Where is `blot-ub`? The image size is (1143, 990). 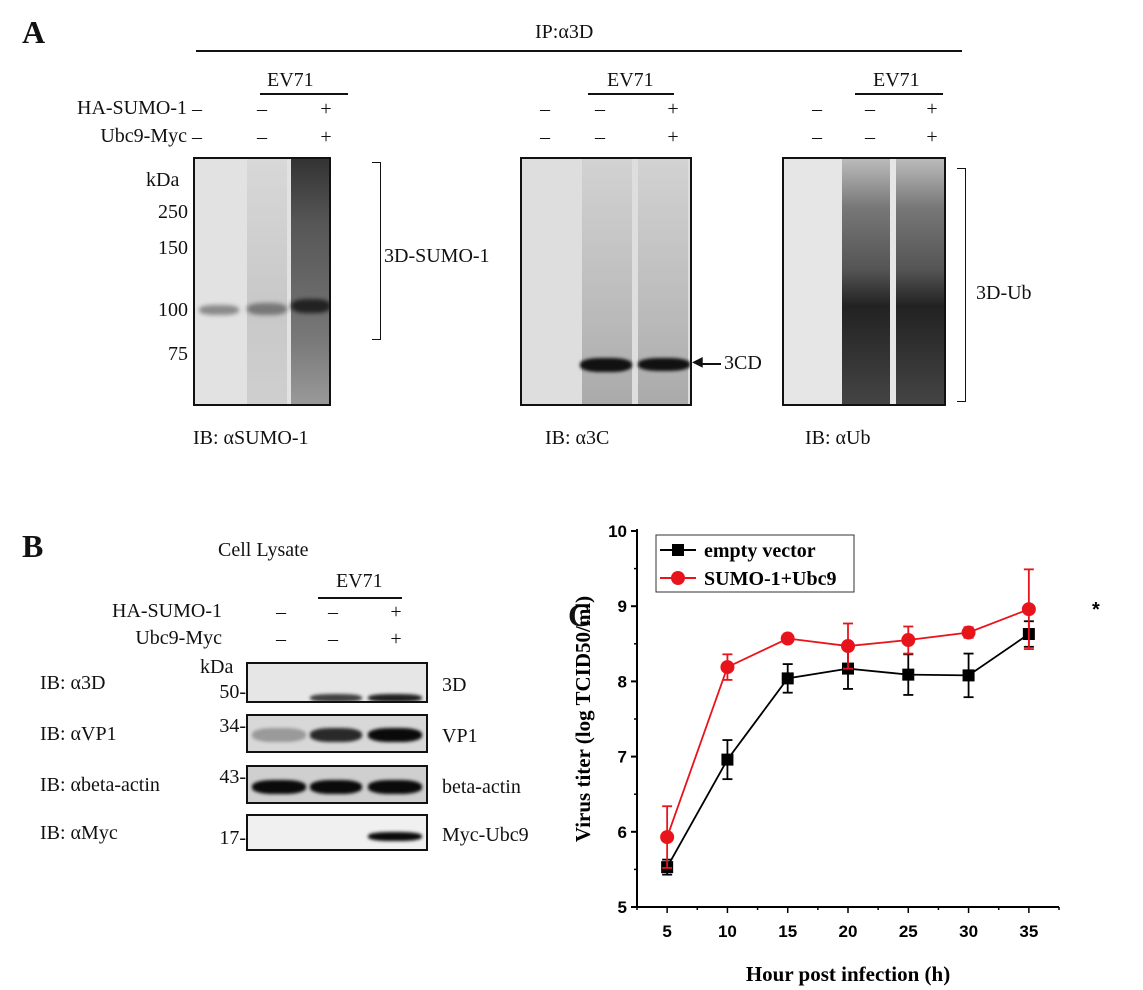 blot-ub is located at coordinates (864, 281).